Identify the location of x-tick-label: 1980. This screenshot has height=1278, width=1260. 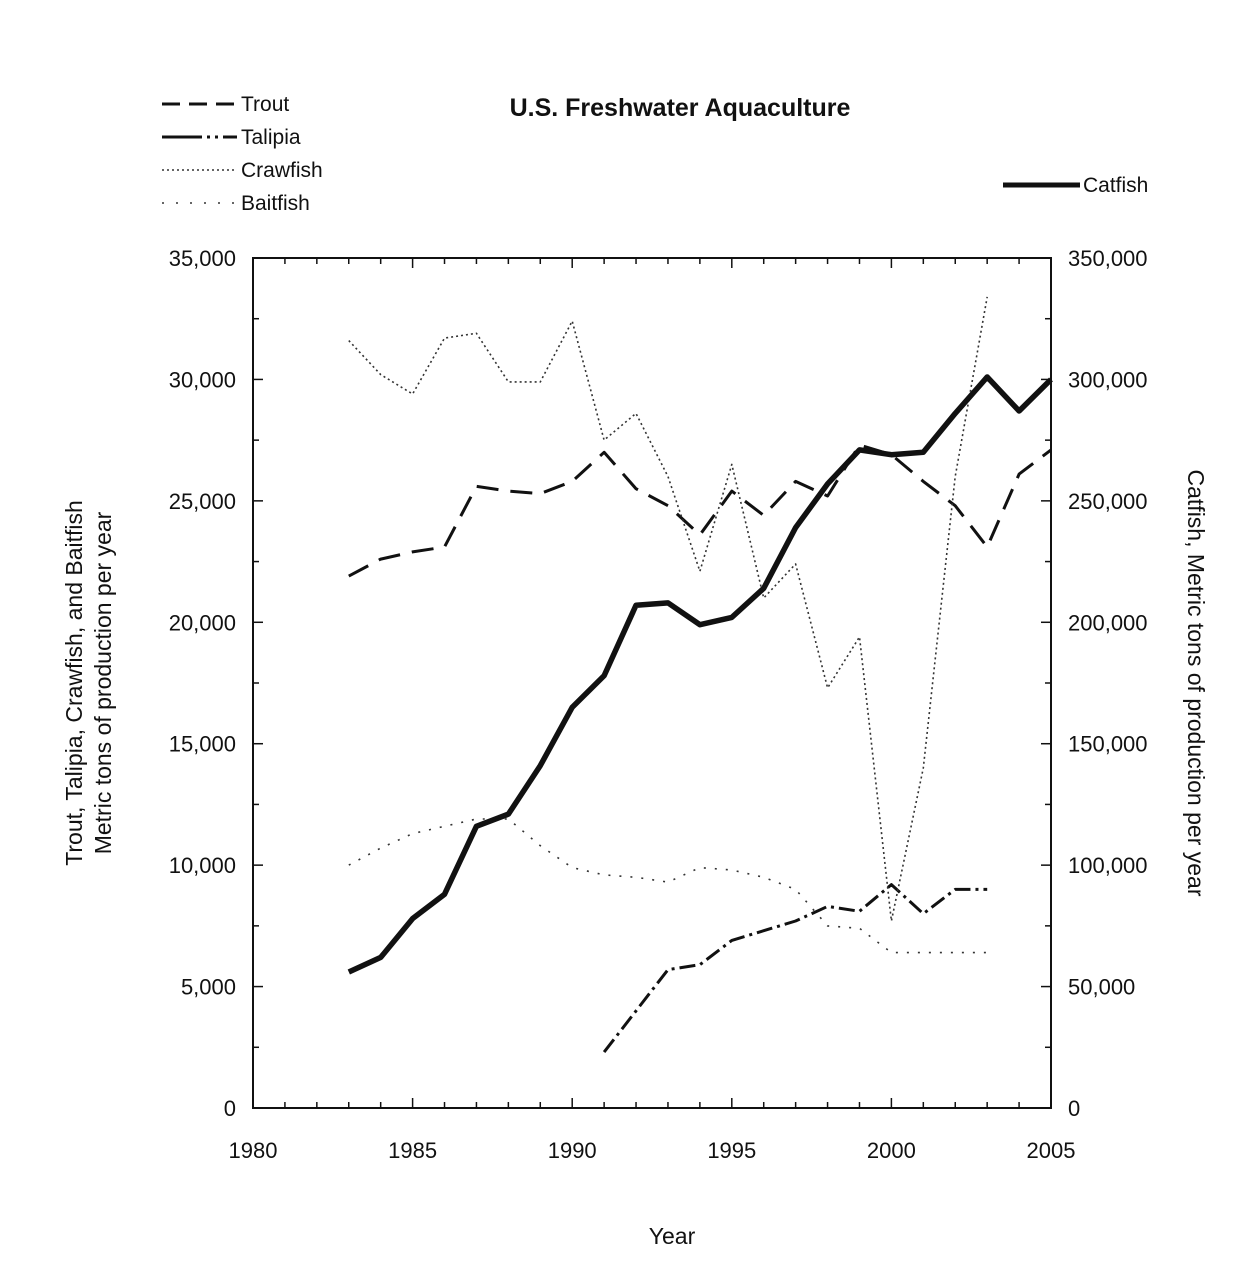
(253, 1150).